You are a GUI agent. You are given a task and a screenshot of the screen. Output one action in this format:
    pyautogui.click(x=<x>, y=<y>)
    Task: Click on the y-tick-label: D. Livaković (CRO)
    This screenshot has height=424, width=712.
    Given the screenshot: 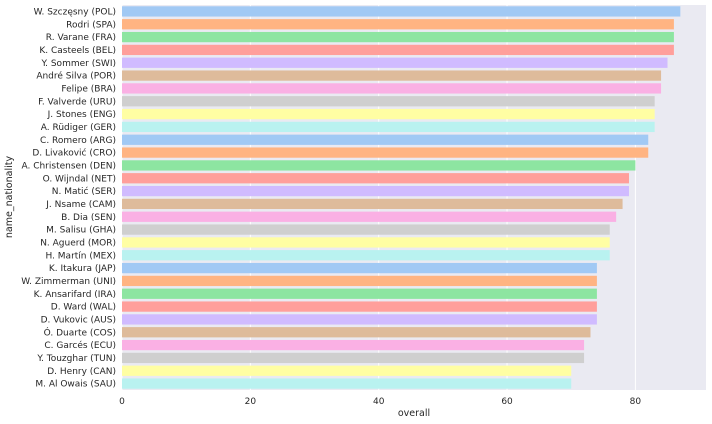 What is the action you would take?
    pyautogui.click(x=74, y=153)
    